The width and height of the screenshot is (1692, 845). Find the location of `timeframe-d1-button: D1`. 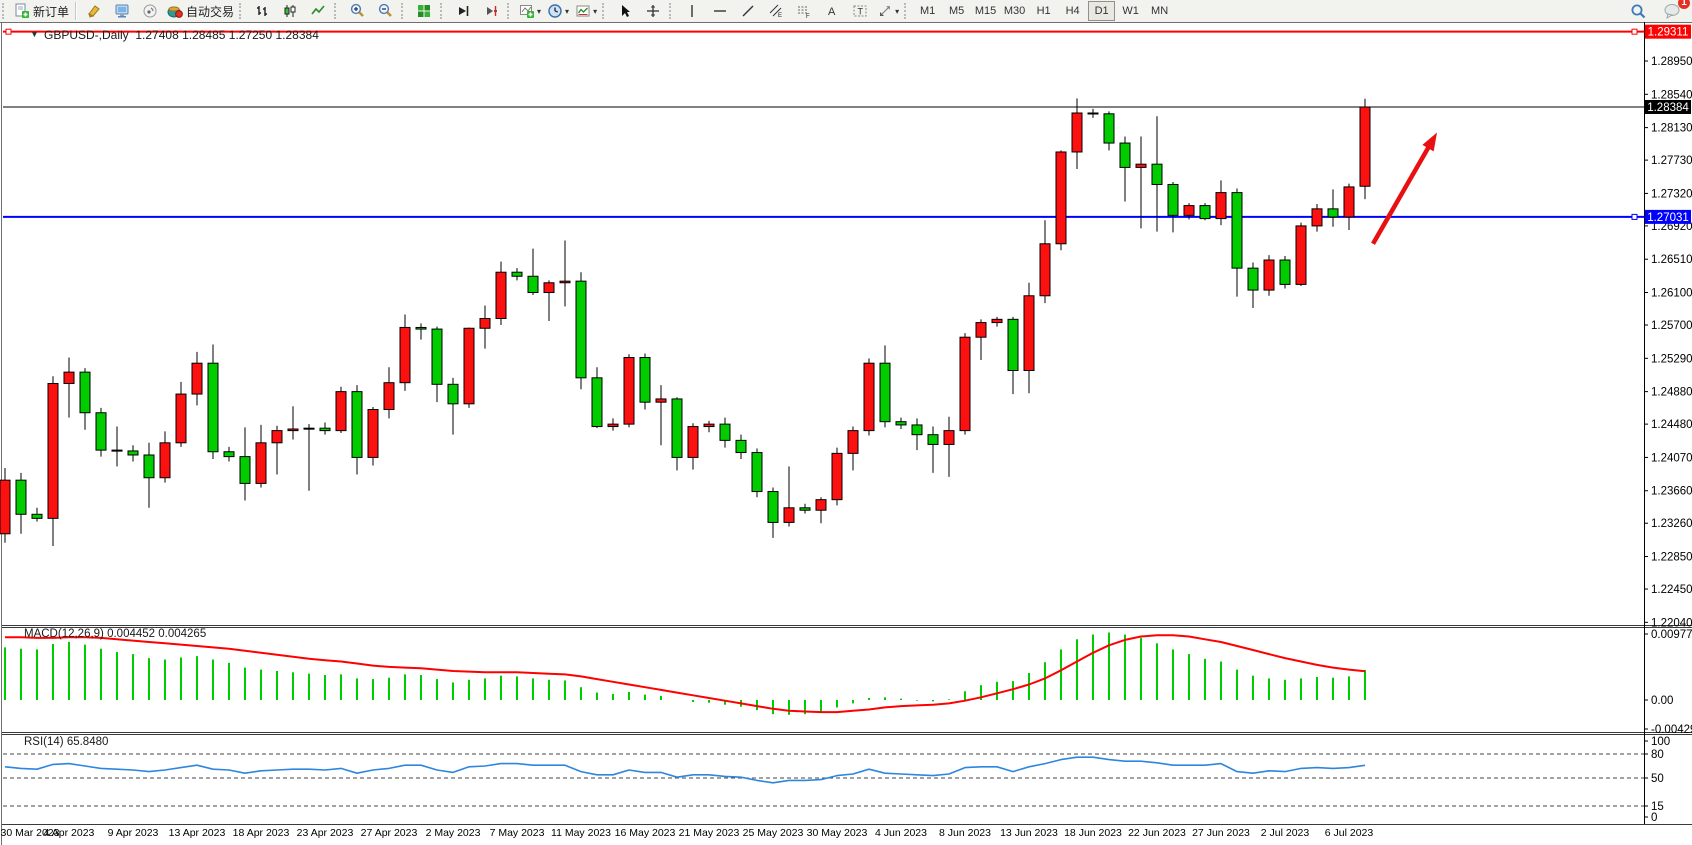

timeframe-d1-button: D1 is located at coordinates (1102, 11).